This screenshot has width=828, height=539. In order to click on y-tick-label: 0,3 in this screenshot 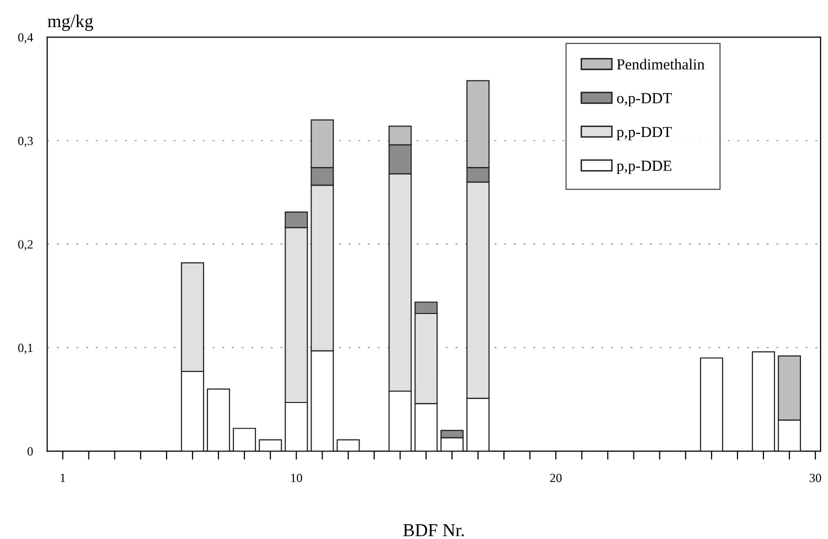, I will do `click(25, 141)`.